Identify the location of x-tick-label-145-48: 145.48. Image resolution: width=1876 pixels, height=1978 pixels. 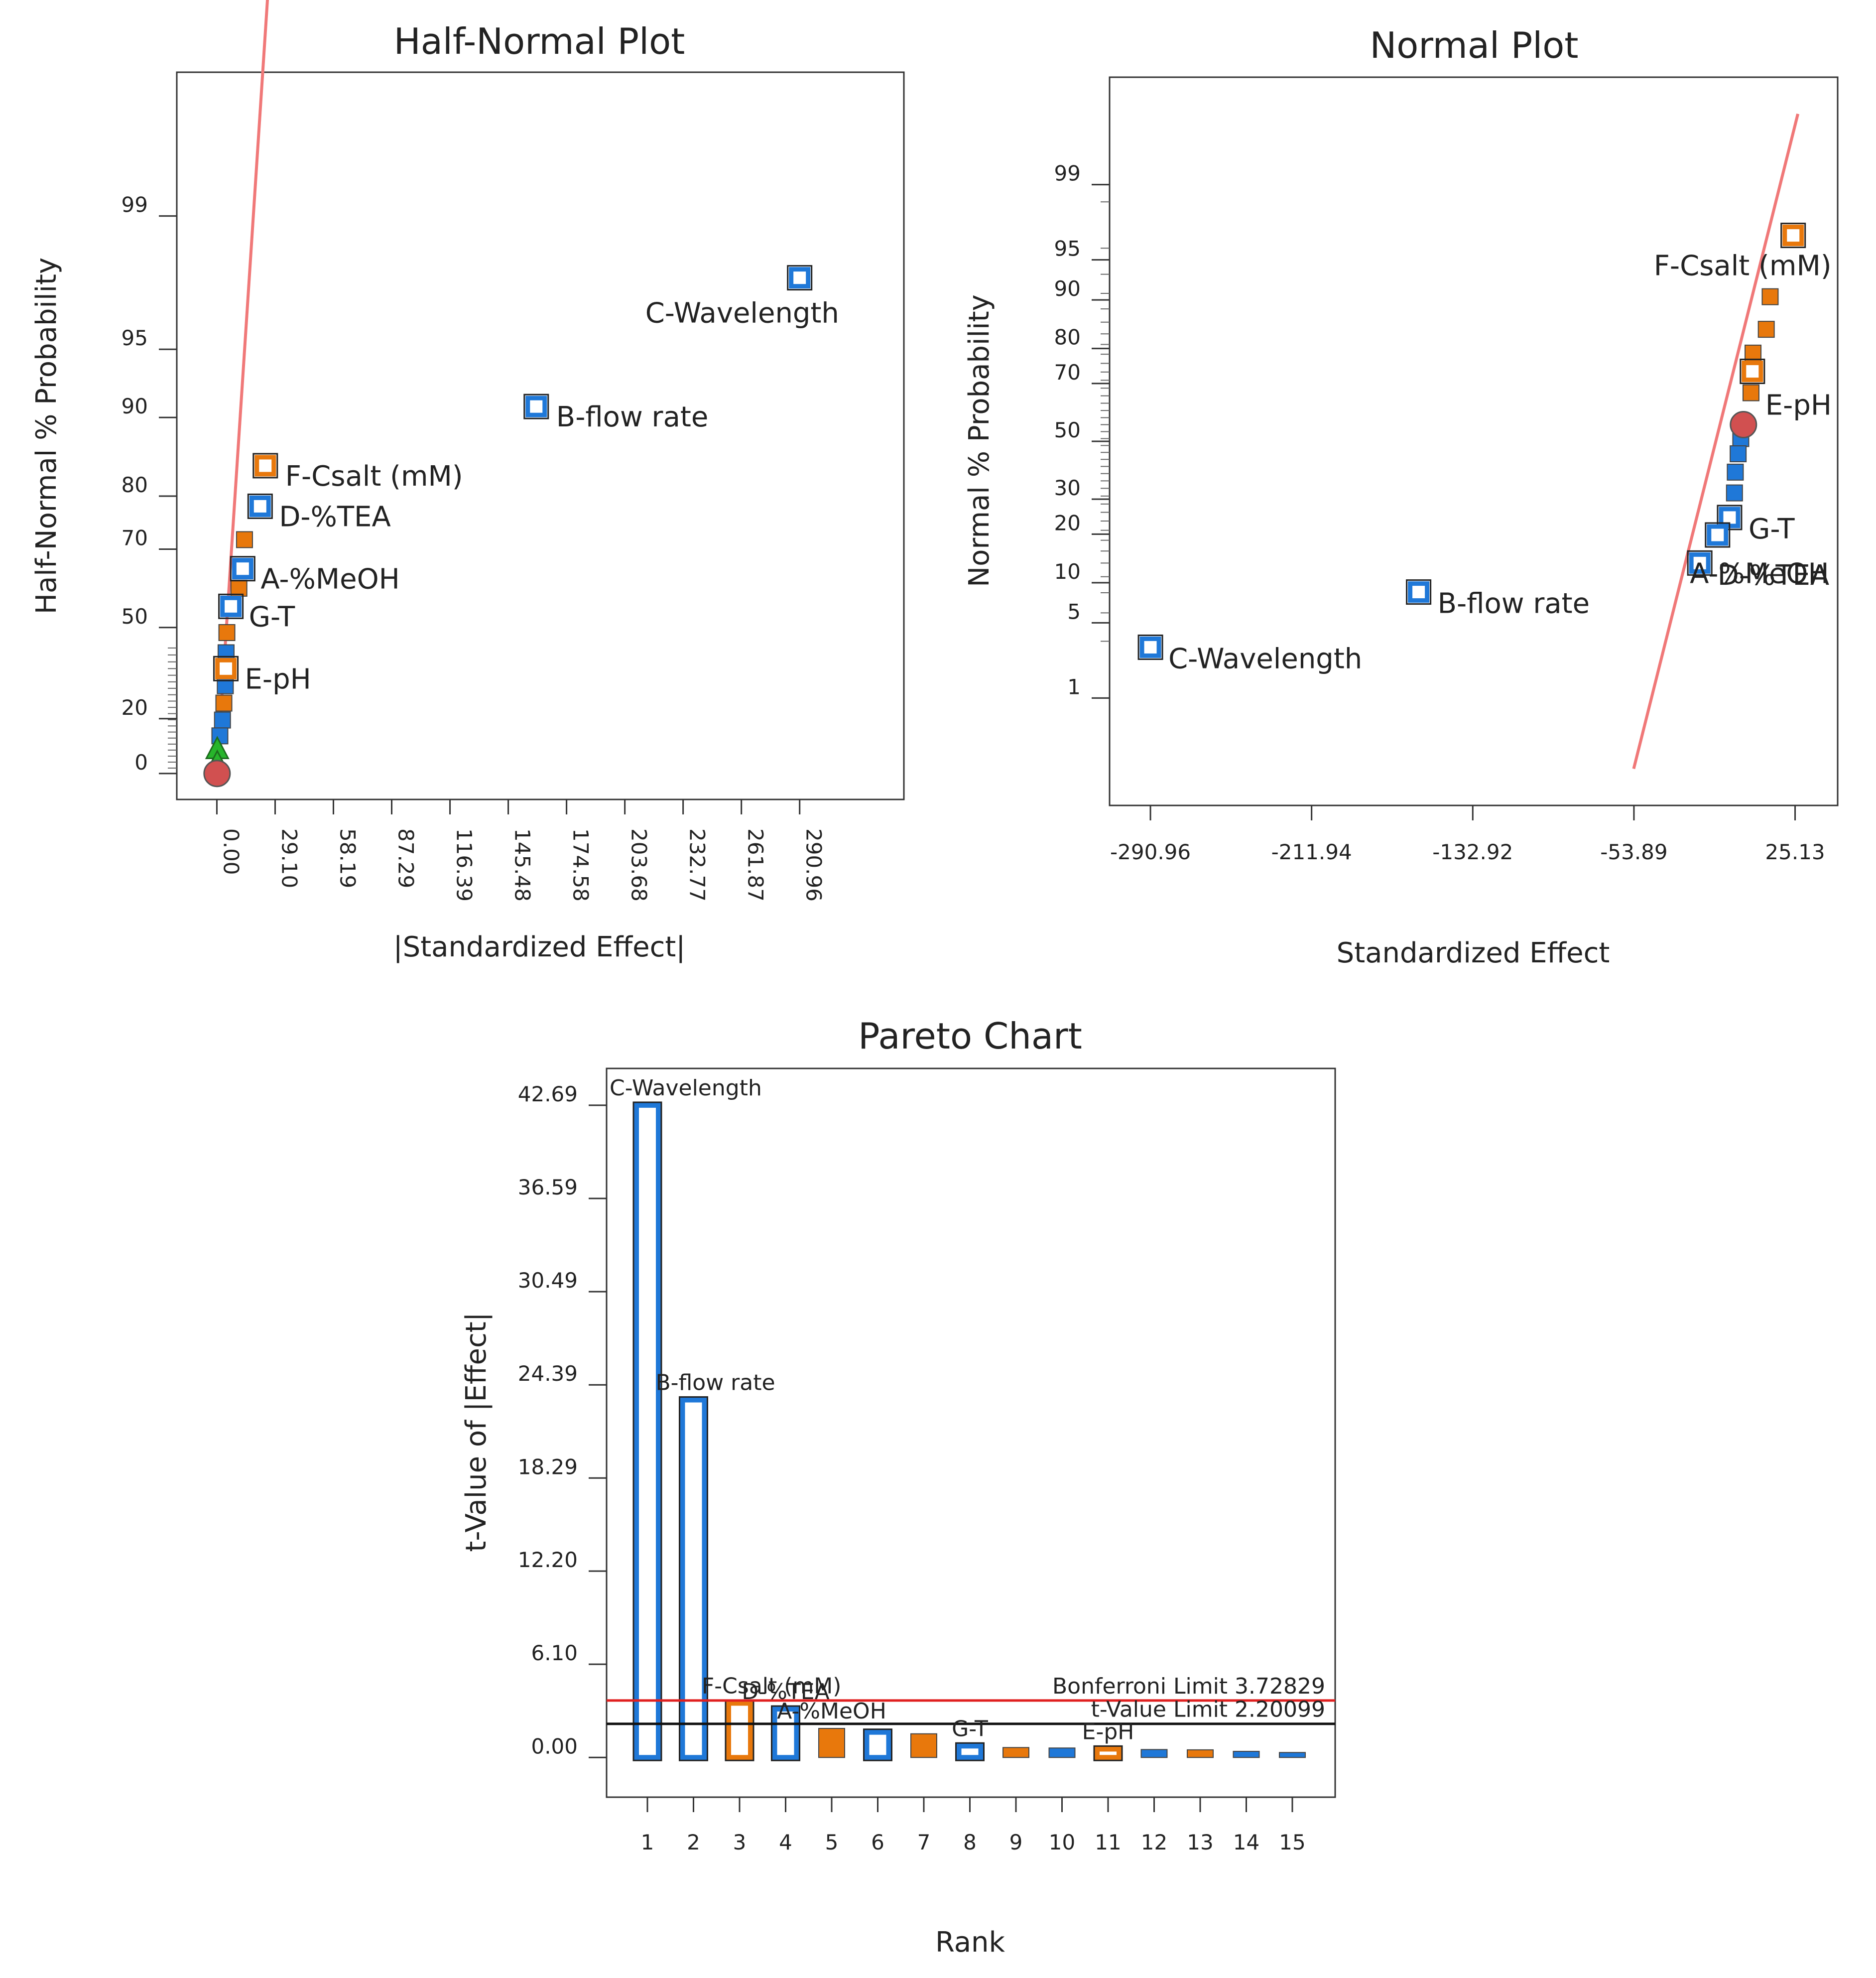
(522, 865).